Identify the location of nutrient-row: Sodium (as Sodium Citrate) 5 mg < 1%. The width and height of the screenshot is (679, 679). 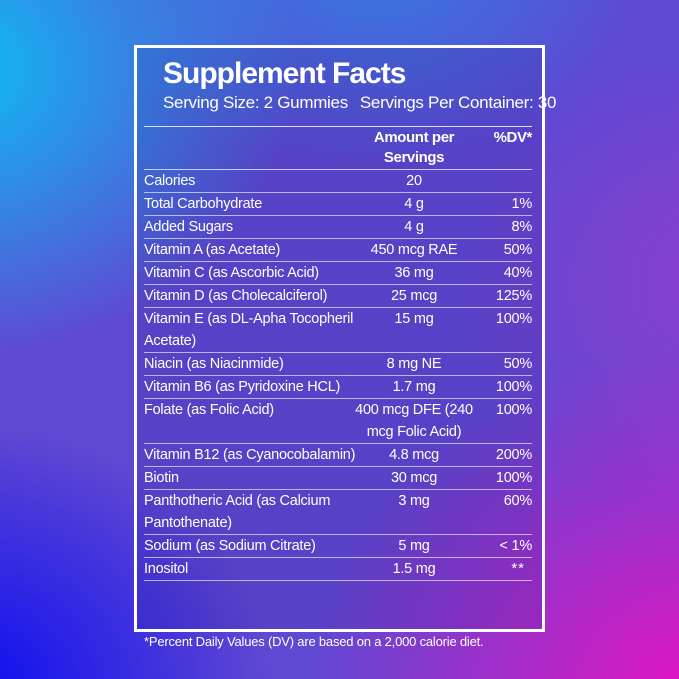
(338, 546).